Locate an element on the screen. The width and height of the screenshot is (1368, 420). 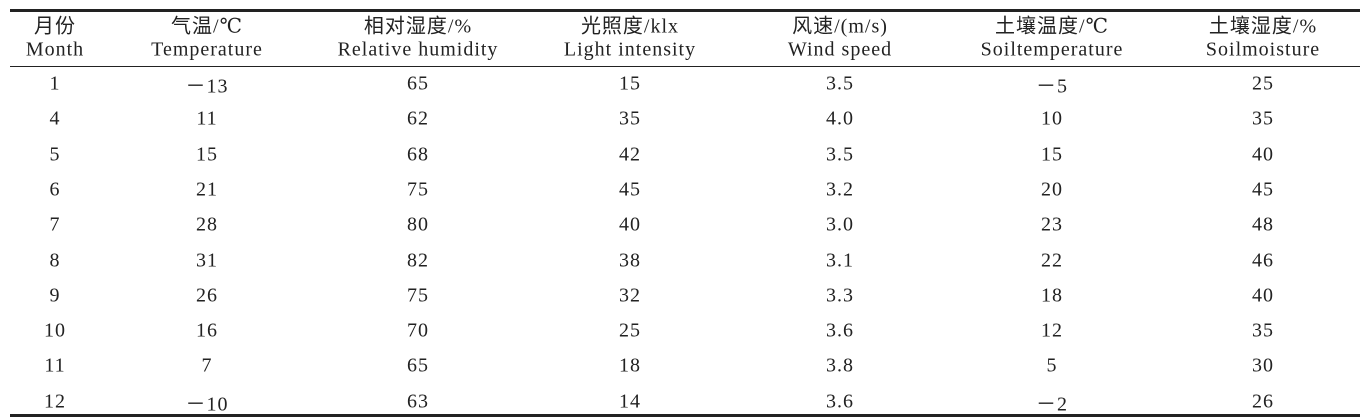
bottom-rule is located at coordinates (685, 415).